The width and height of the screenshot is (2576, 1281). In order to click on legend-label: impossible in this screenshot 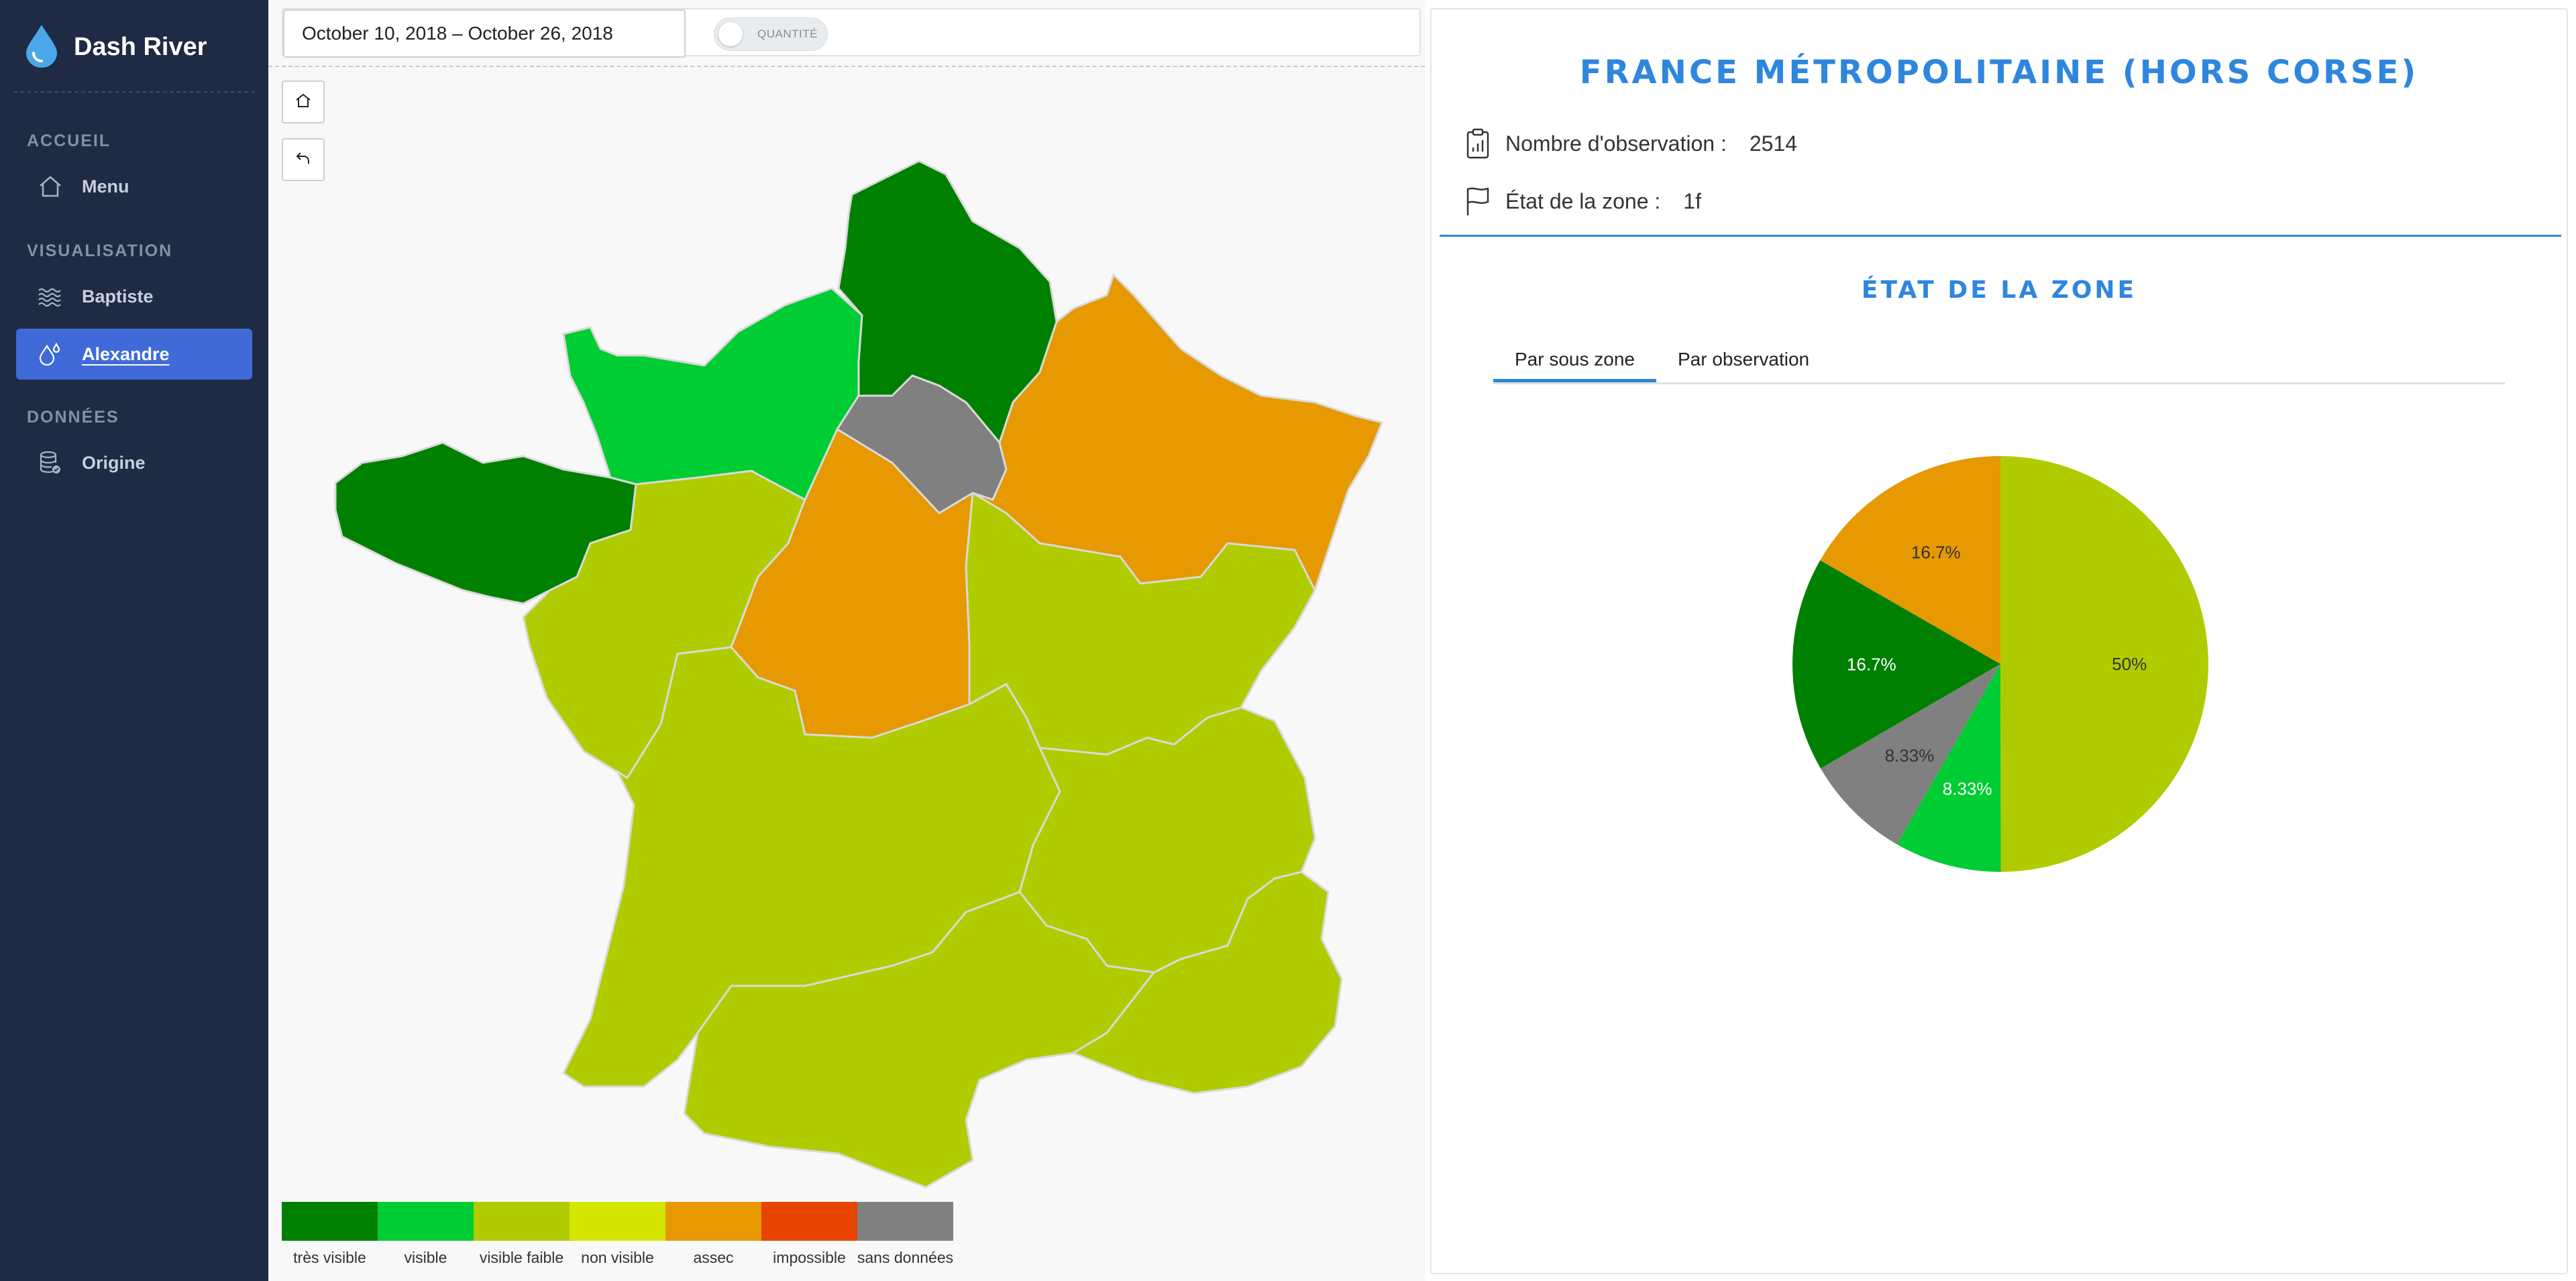, I will do `click(809, 1257)`.